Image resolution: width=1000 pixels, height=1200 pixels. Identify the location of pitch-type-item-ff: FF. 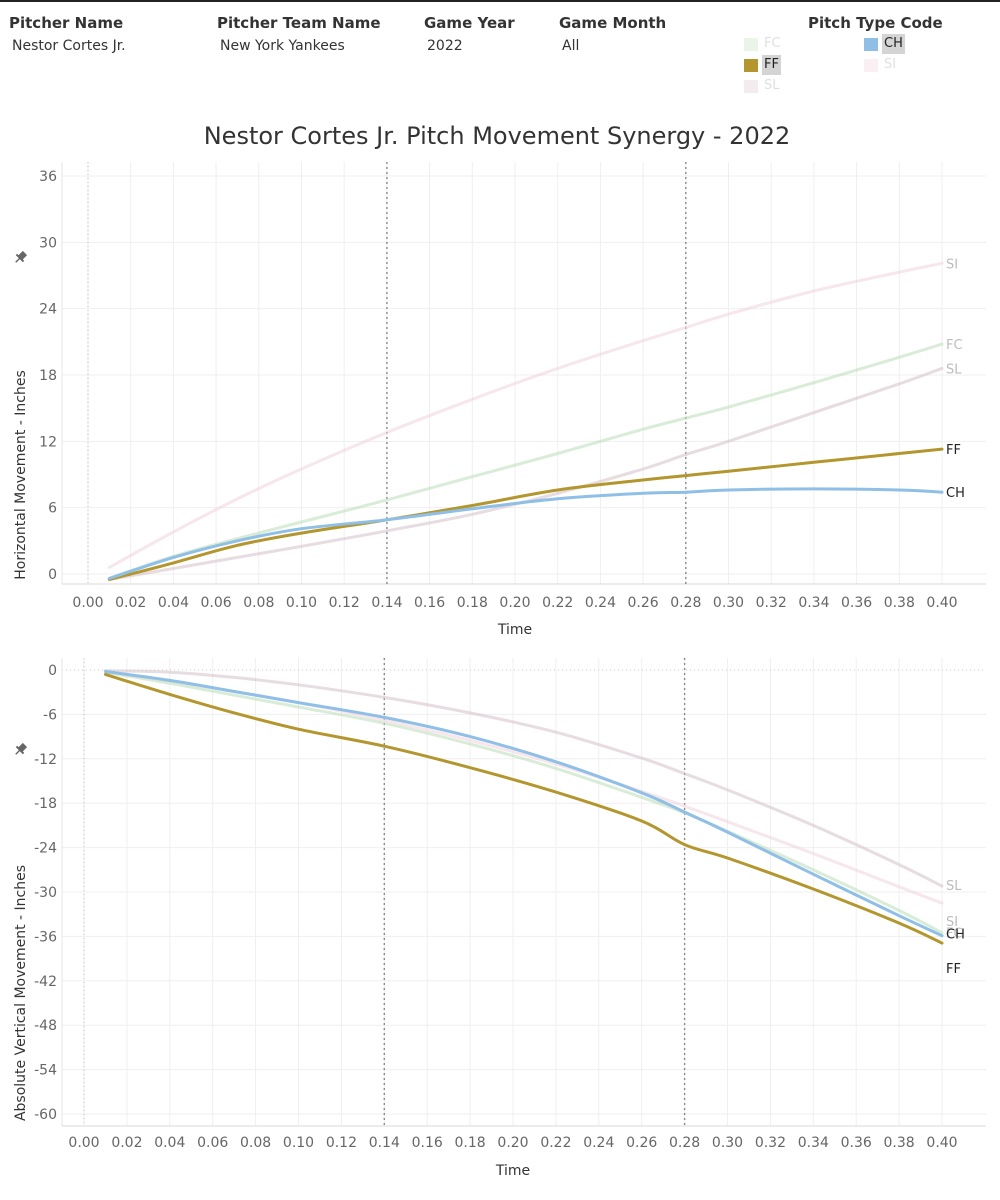
(762, 65).